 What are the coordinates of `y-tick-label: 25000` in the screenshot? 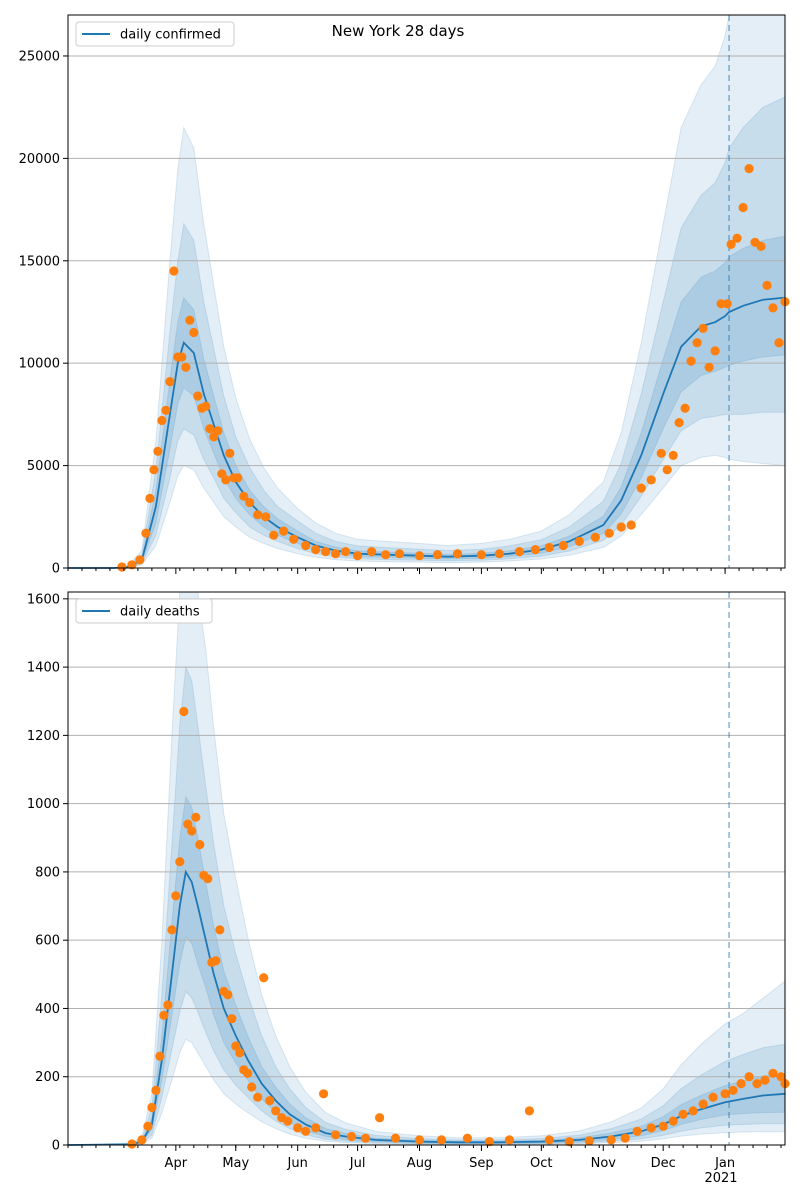 It's located at (39, 56).